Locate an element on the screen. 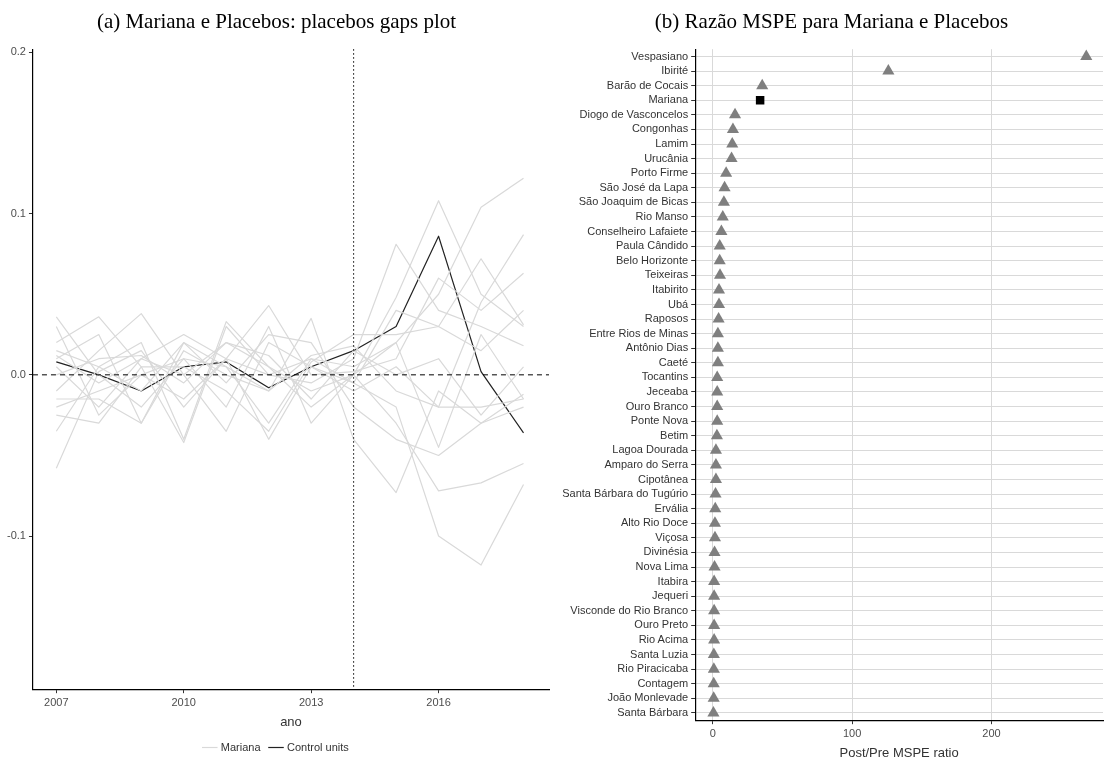  x-tick-label: 0 is located at coordinates (712, 732).